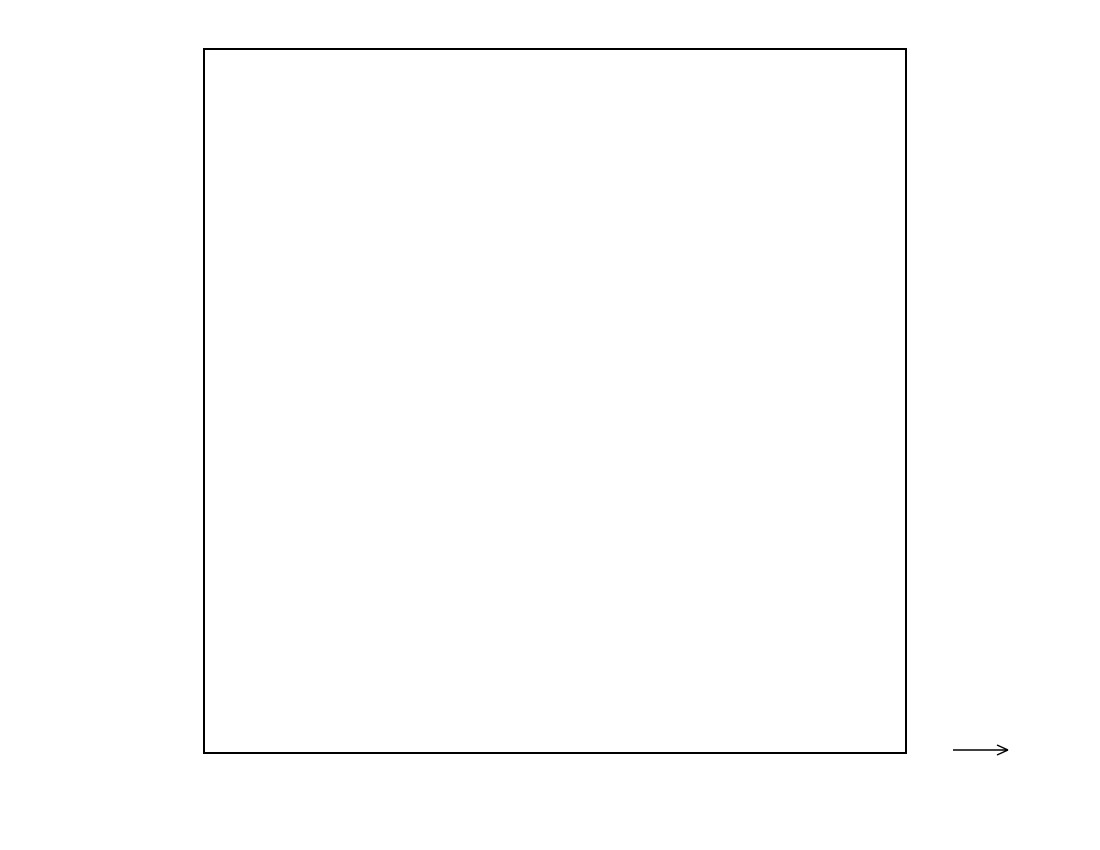 Image resolution: width=1100 pixels, height=850 pixels. I want to click on page-title, so click(530, 18).